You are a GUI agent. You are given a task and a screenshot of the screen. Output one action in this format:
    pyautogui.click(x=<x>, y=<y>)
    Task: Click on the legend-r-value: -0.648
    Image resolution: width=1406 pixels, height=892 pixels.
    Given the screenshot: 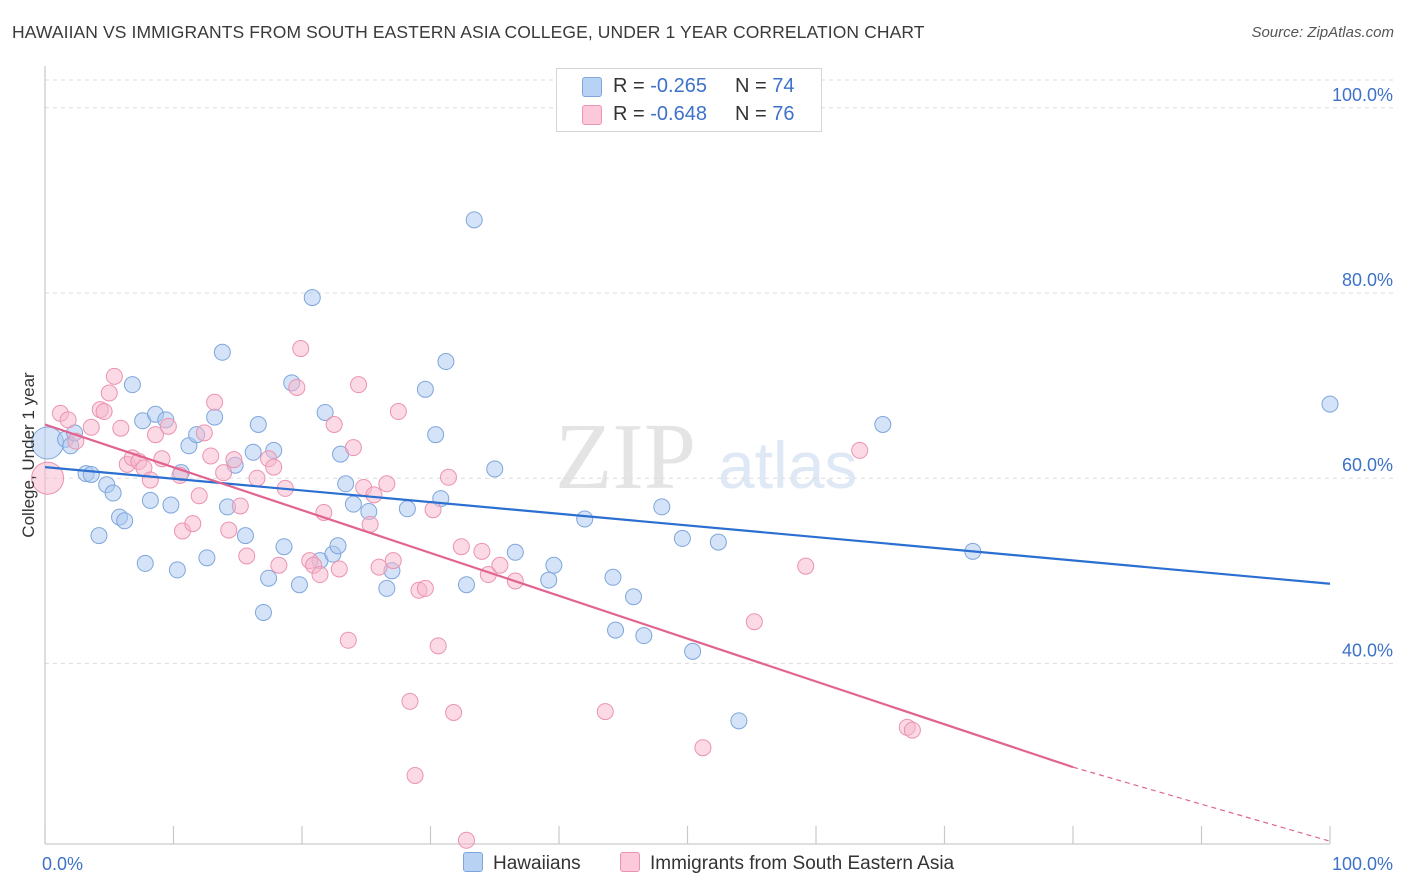 What is the action you would take?
    pyautogui.click(x=678, y=114)
    